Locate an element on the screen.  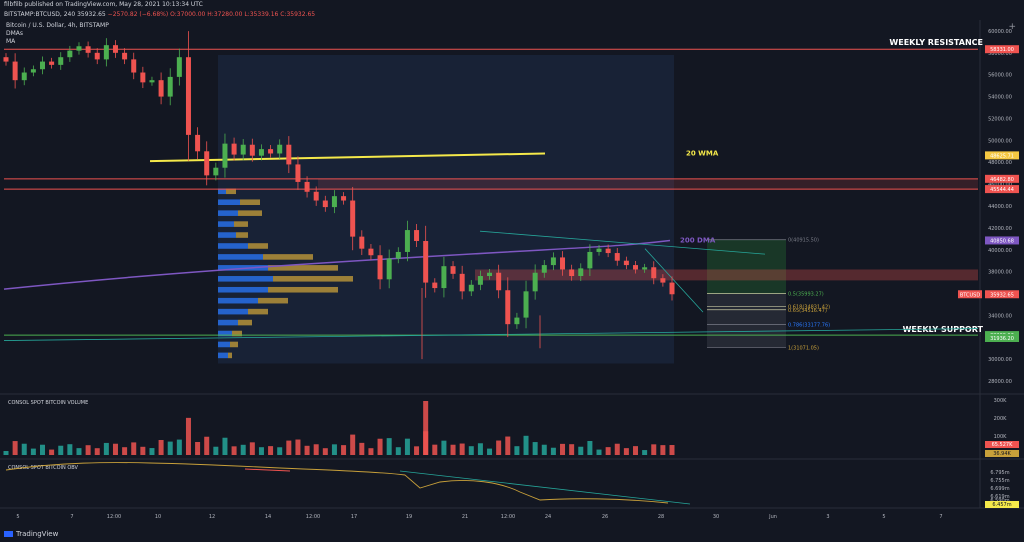
tradingview-watermark: TradingView is located at coordinates (31, 534).